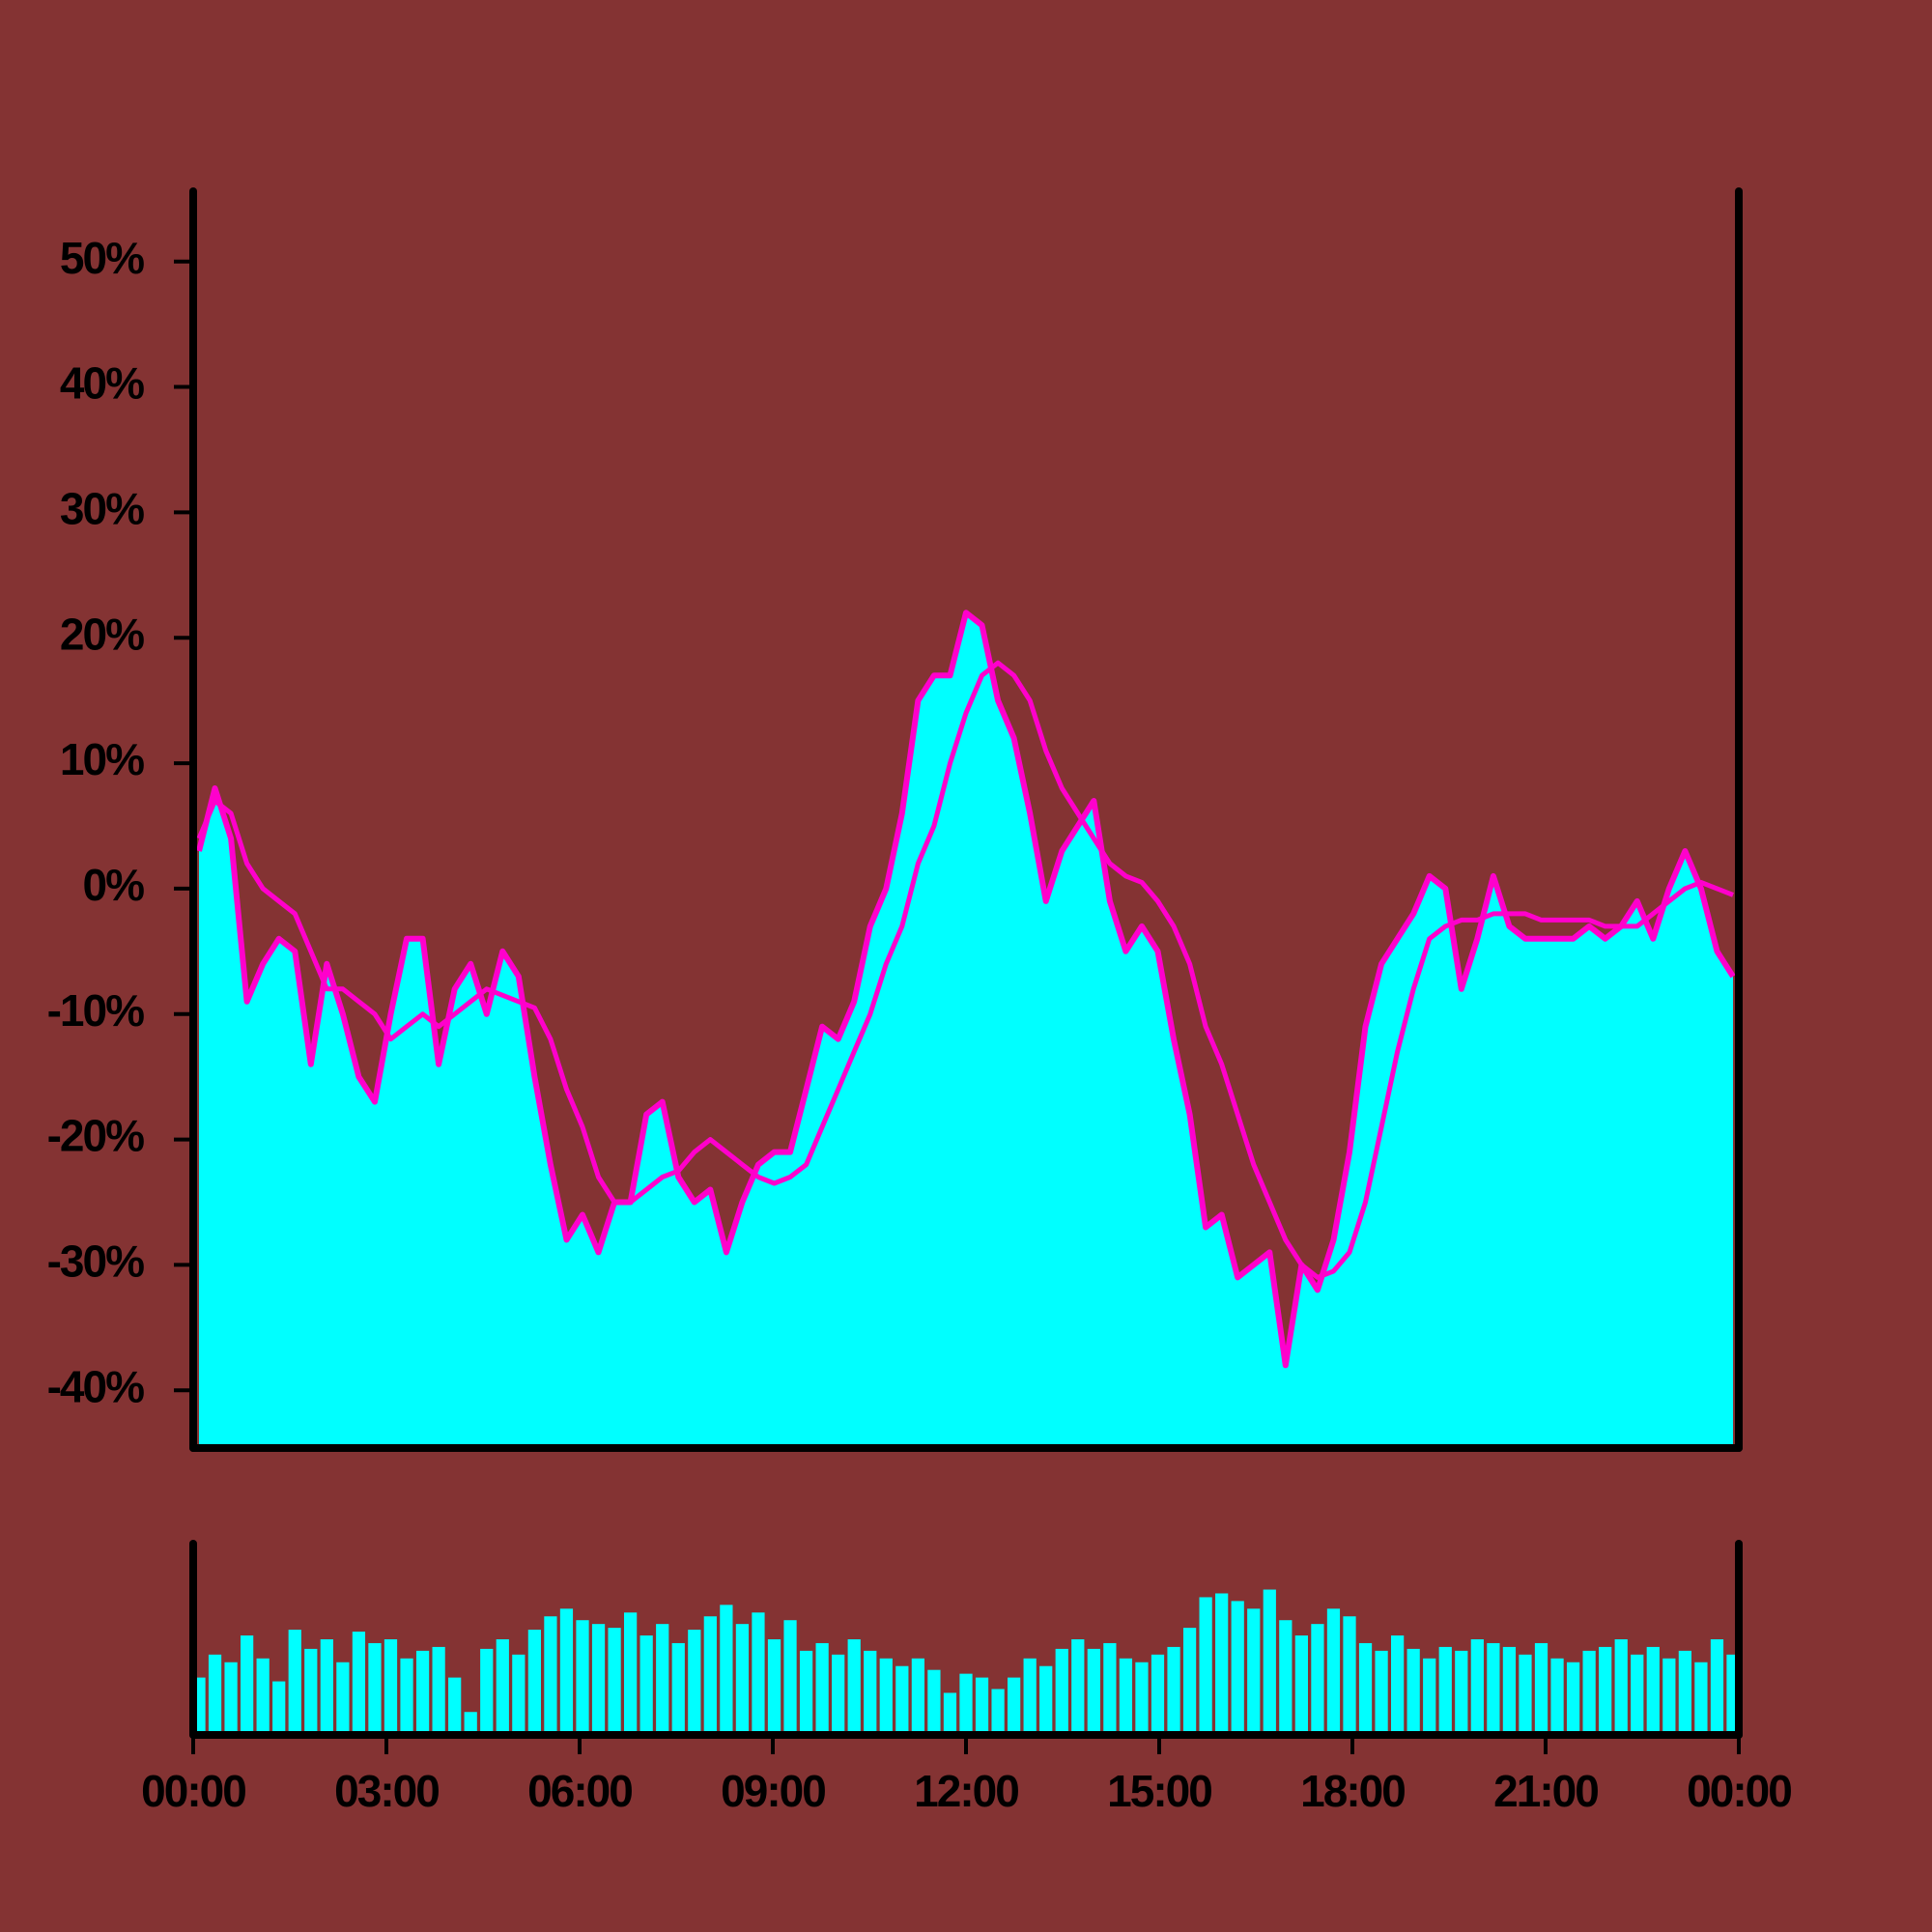 This screenshot has width=1932, height=1932. I want to click on y-tick-label: 30%, so click(102, 509).